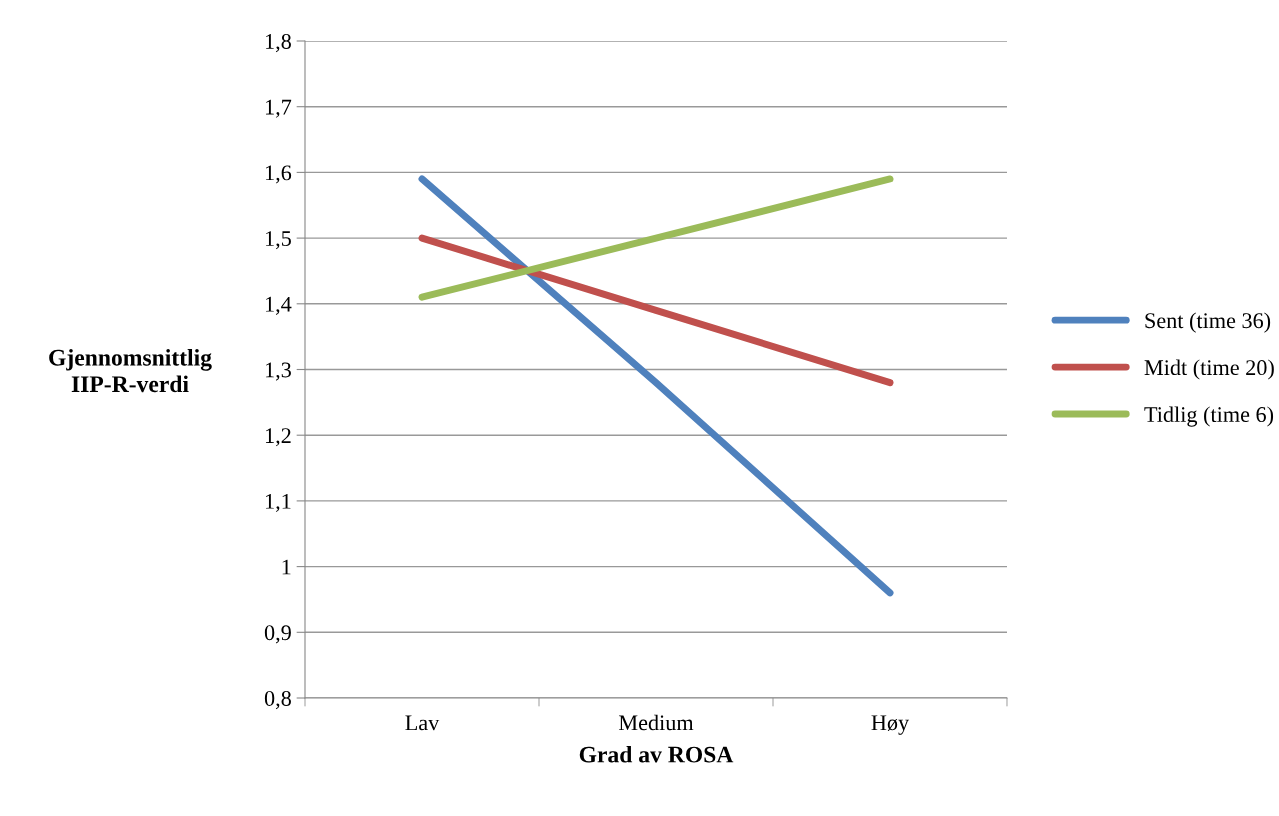 The width and height of the screenshot is (1279, 816). What do you see at coordinates (1209, 416) in the screenshot?
I see `legend-label: Tidlig (time 6)` at bounding box center [1209, 416].